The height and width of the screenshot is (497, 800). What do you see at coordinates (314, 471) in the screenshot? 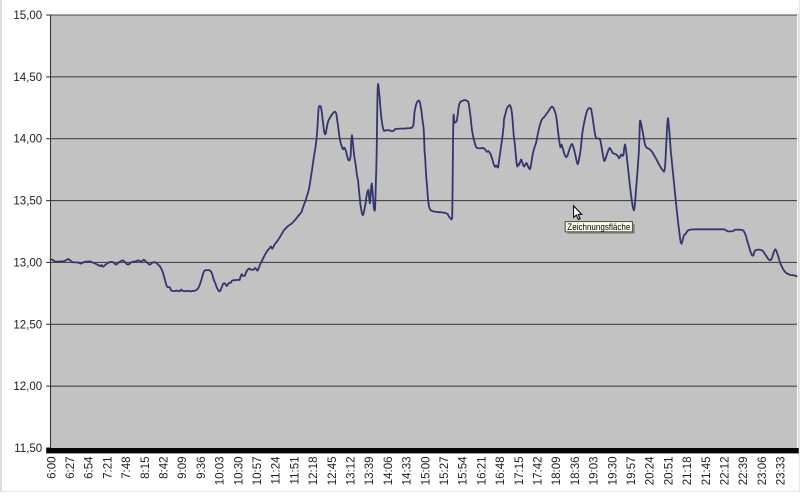
I see `svg-text: 12:18` at bounding box center [314, 471].